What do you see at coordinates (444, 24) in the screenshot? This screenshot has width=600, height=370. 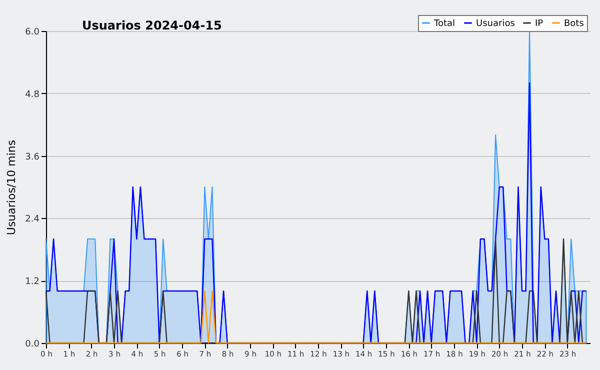 I see `legend-label: Total` at bounding box center [444, 24].